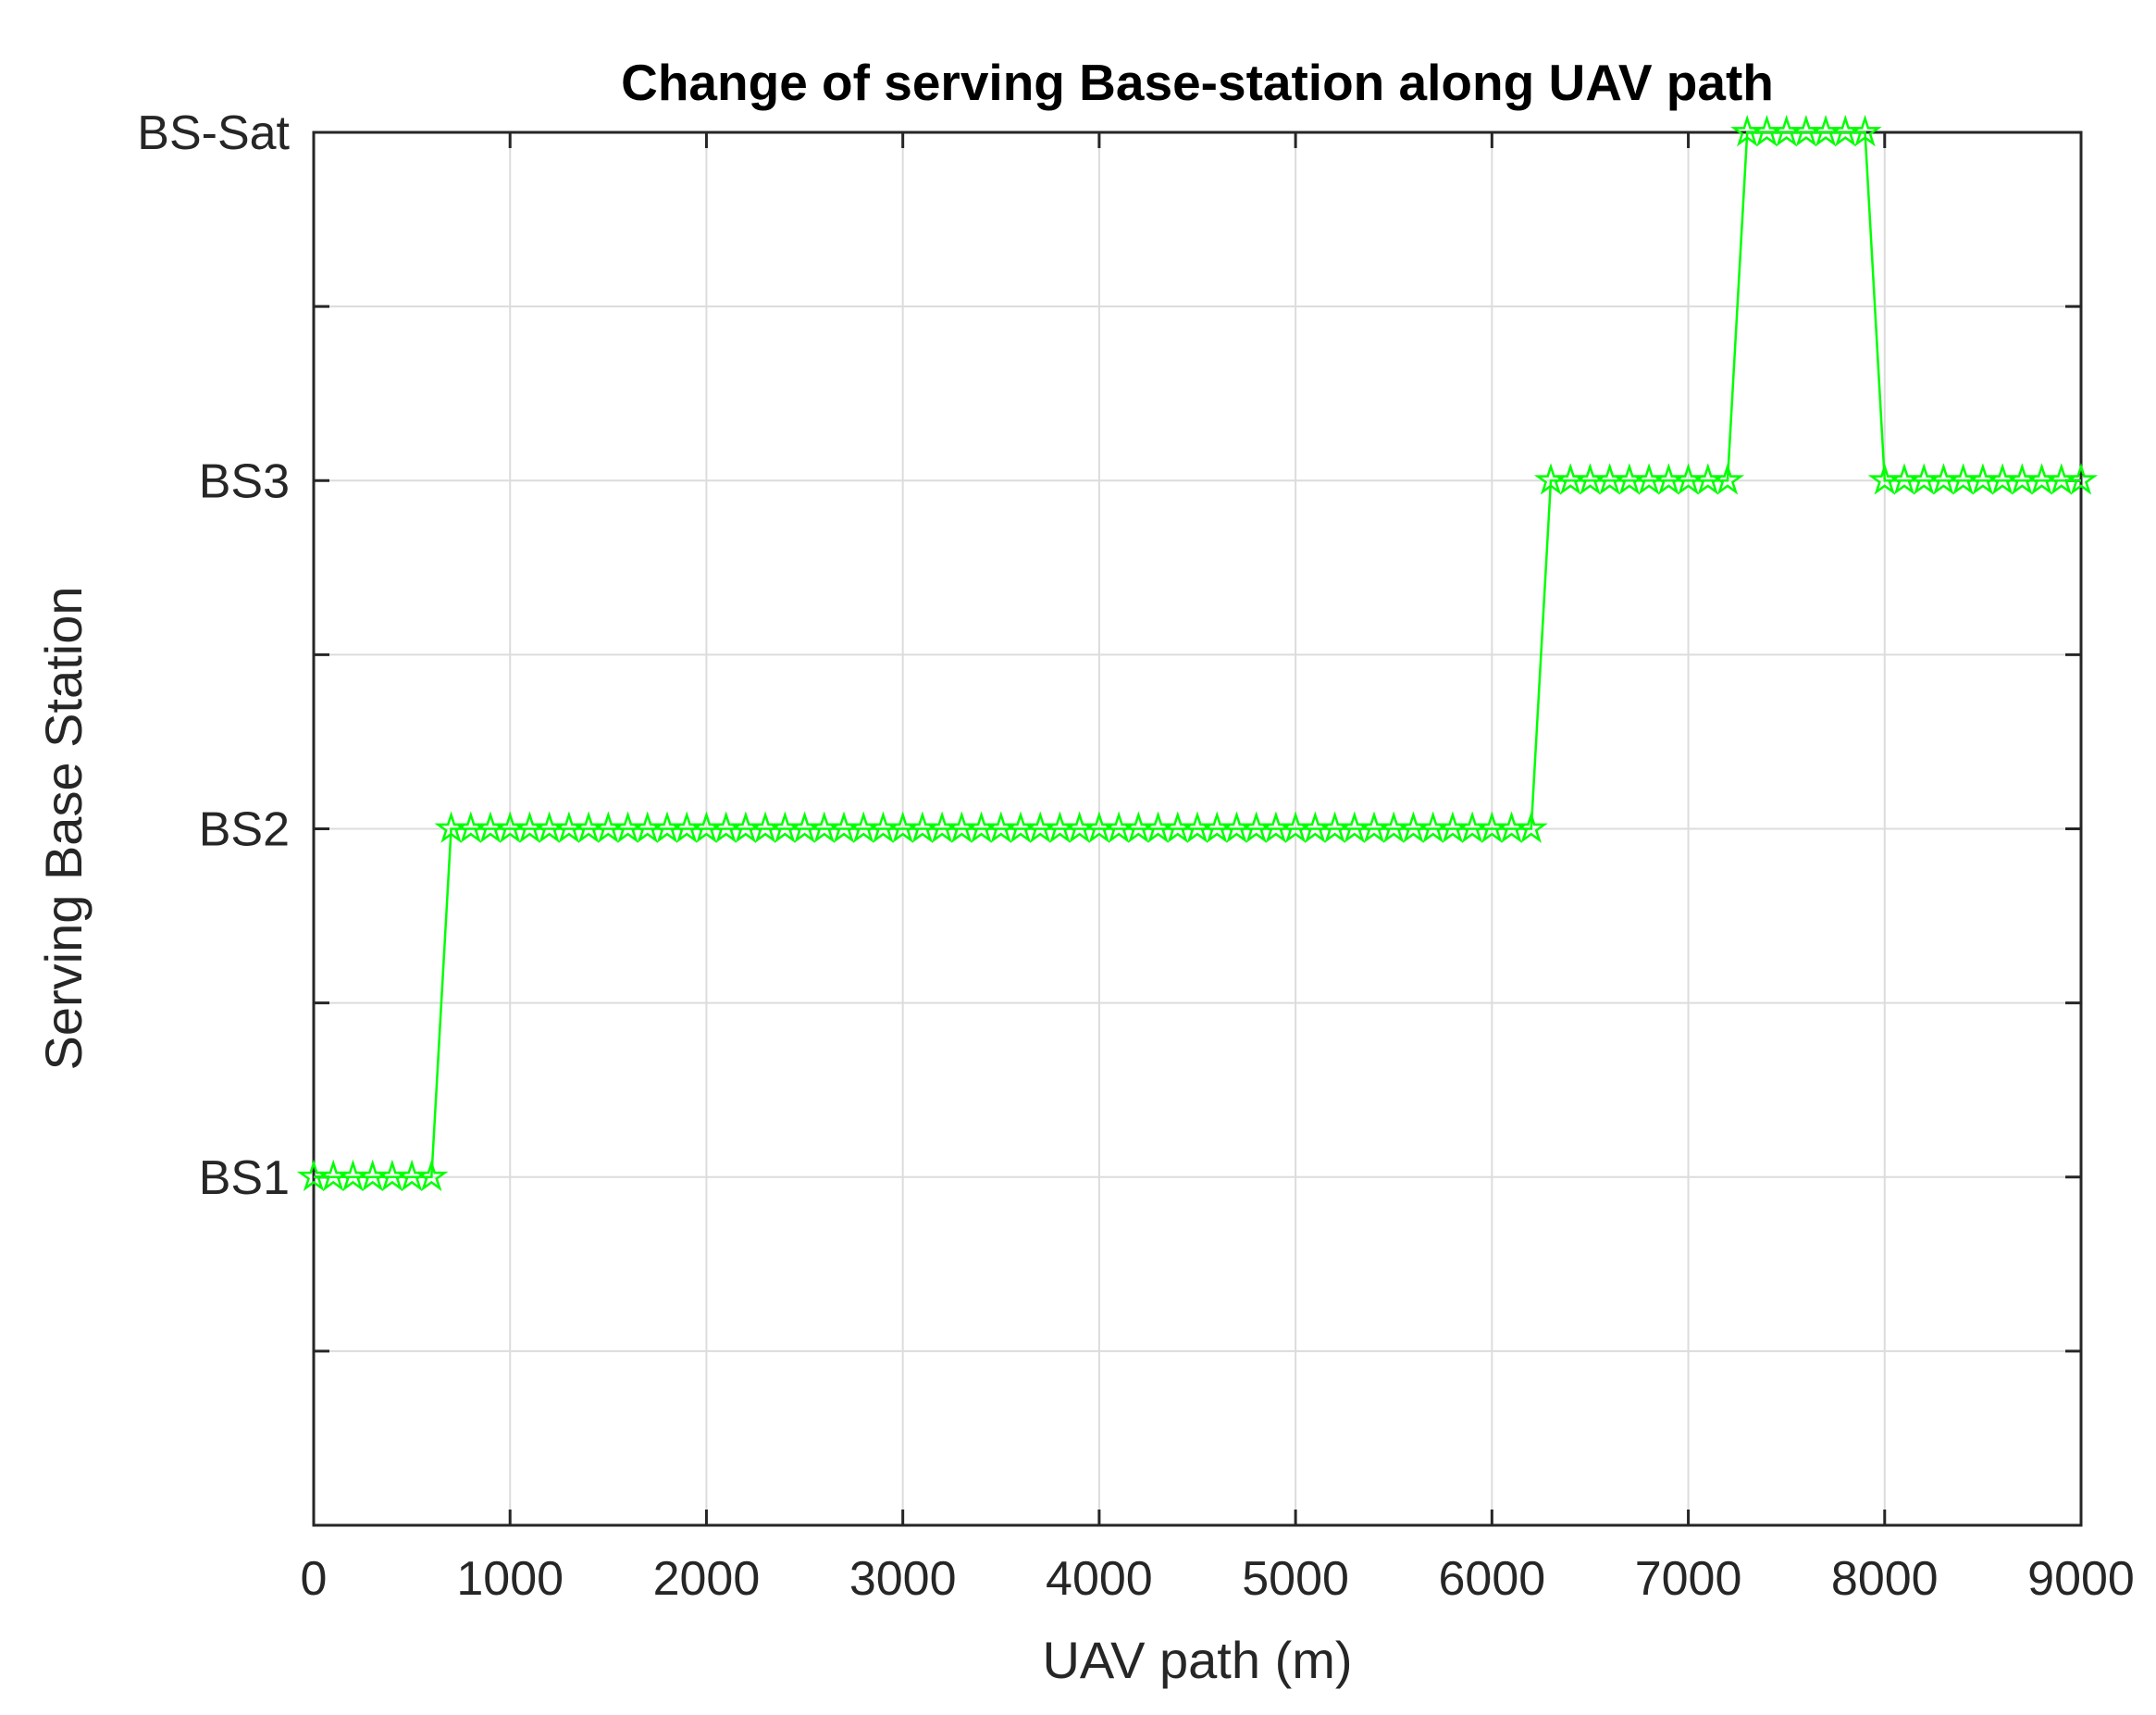 This screenshot has height=1715, width=2156. What do you see at coordinates (1295, 1579) in the screenshot?
I see `x-tick-label: 5000` at bounding box center [1295, 1579].